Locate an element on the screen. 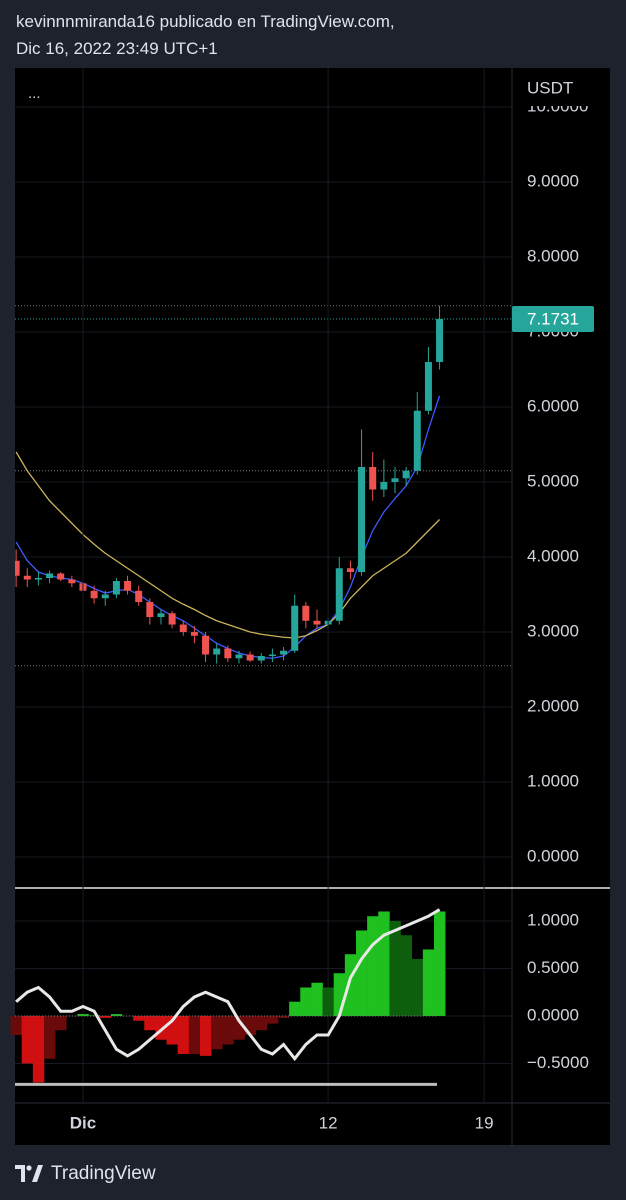  last-price-tag is located at coordinates (553, 319).